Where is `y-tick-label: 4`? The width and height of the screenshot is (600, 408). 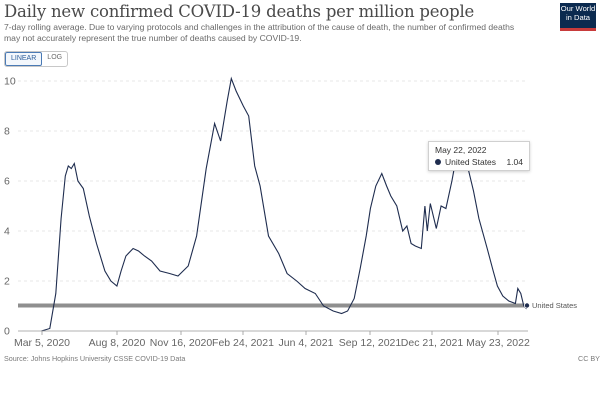
y-tick-label: 4 is located at coordinates (7, 232).